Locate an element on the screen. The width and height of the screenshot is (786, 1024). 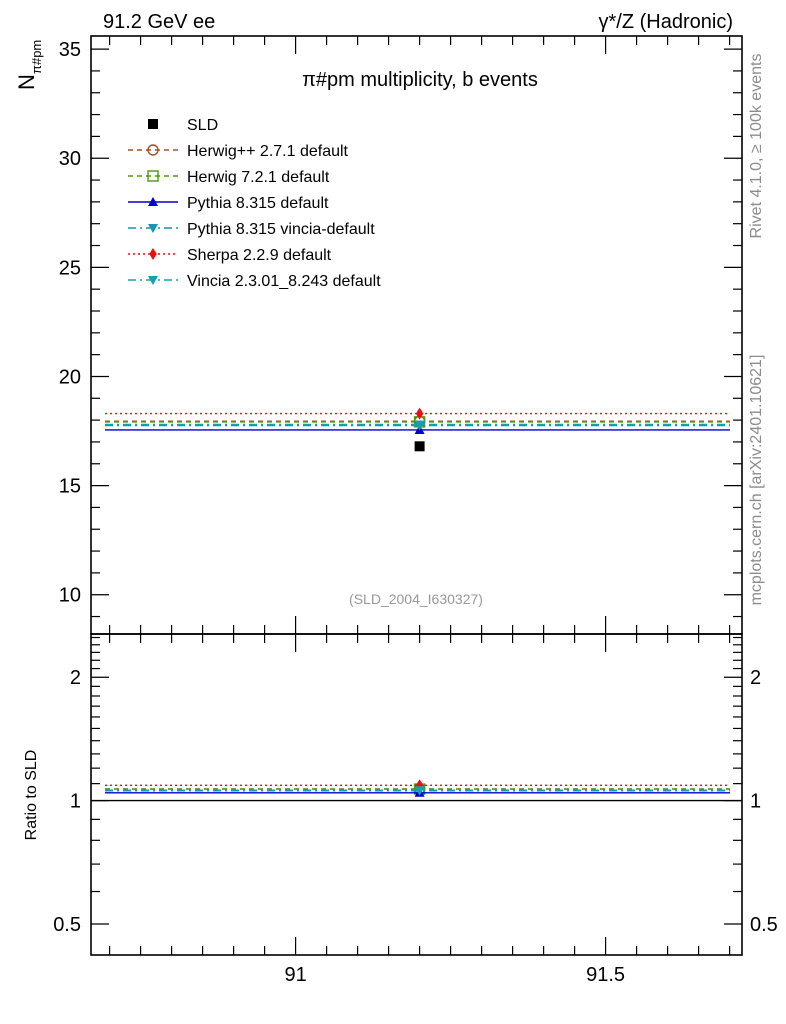
ratio-y-axis-title: Ratio to SLD is located at coordinates (31, 795).